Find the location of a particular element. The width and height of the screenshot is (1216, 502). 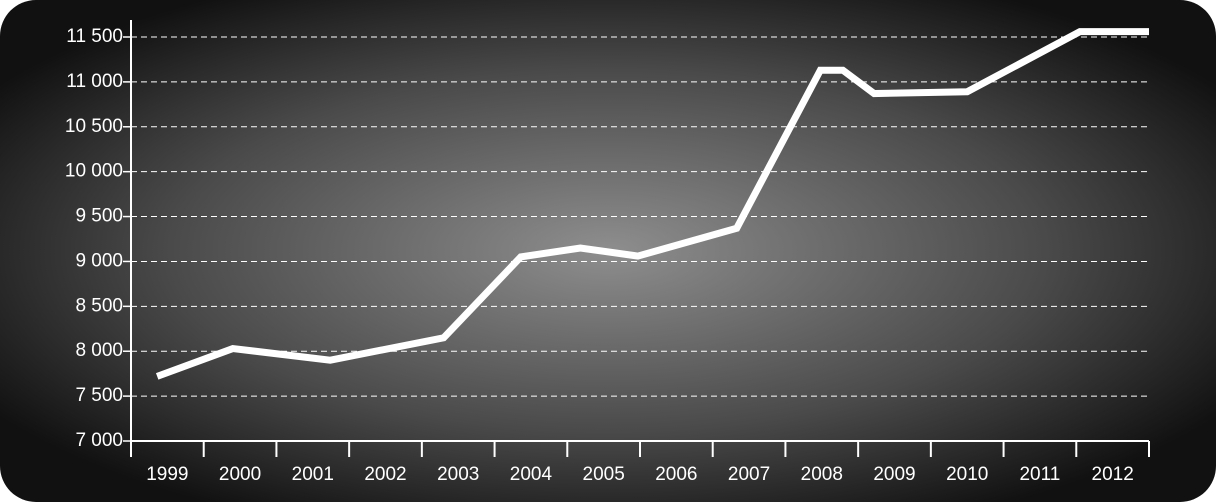

x-tick-label: 2008 is located at coordinates (822, 474).